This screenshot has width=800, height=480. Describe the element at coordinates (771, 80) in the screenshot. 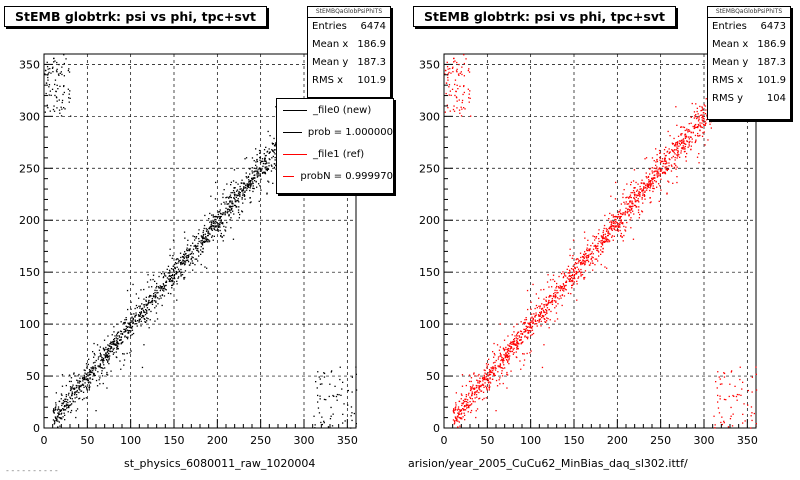

I see `stats-value: 101.9` at that location.